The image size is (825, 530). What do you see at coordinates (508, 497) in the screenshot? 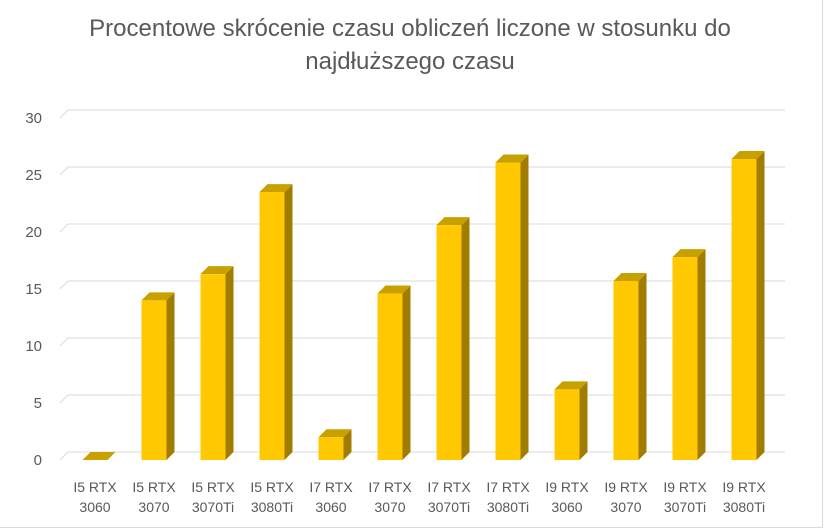
I see `x-tick-label: I7 RTX 3080Ti` at bounding box center [508, 497].